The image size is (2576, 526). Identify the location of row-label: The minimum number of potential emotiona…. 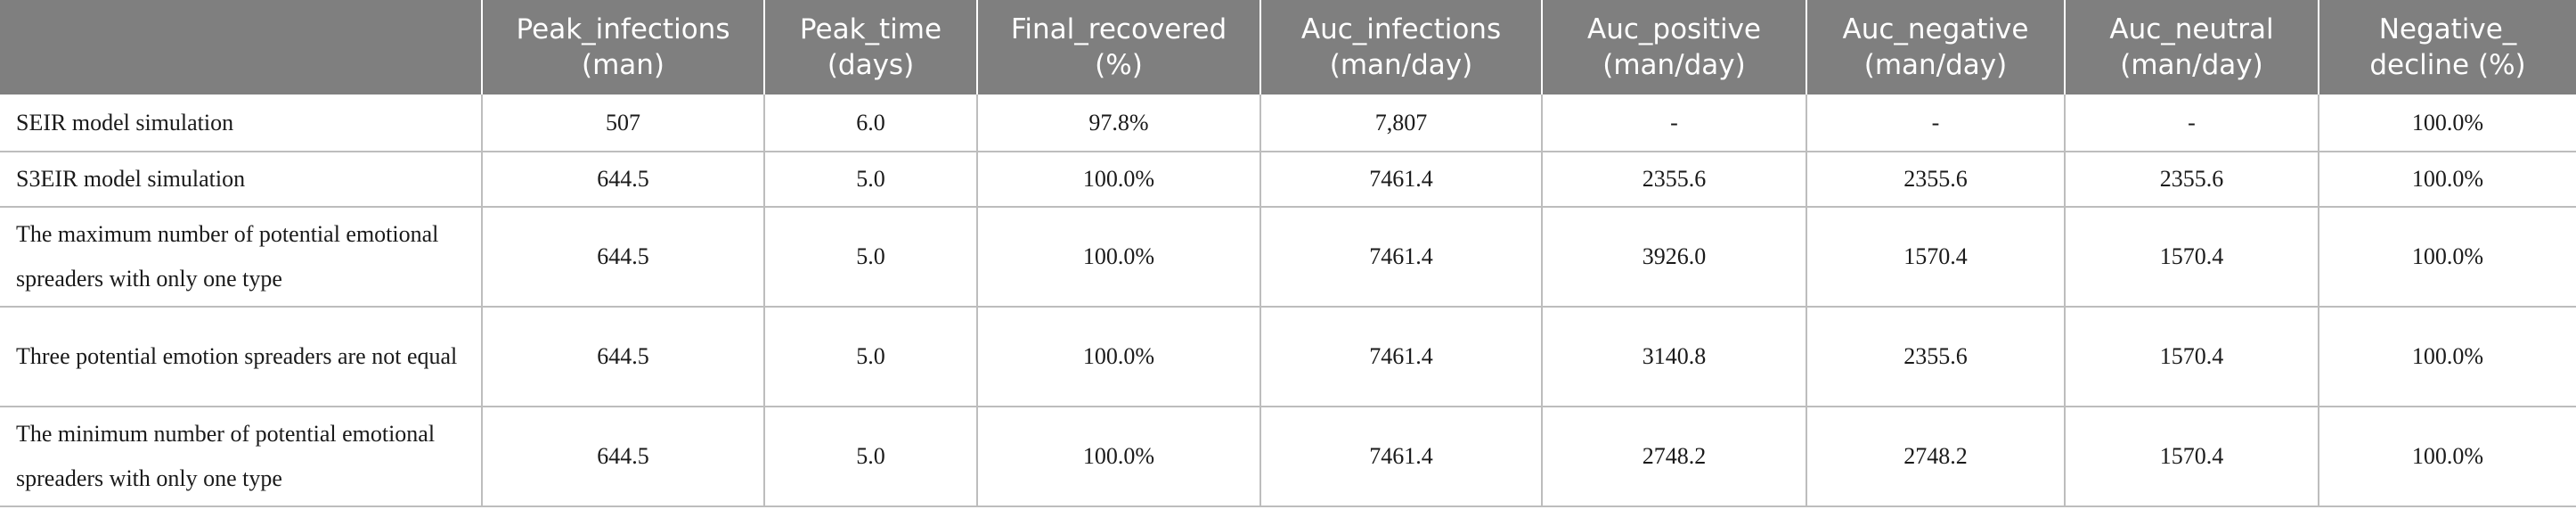
(242, 457).